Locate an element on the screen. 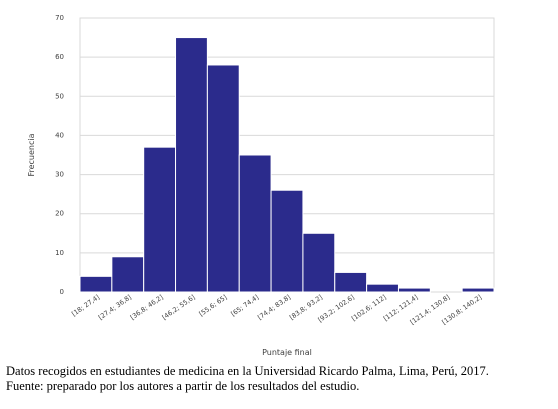 Image resolution: width=558 pixels, height=409 pixels. y-tick-label: 40 is located at coordinates (59, 135).